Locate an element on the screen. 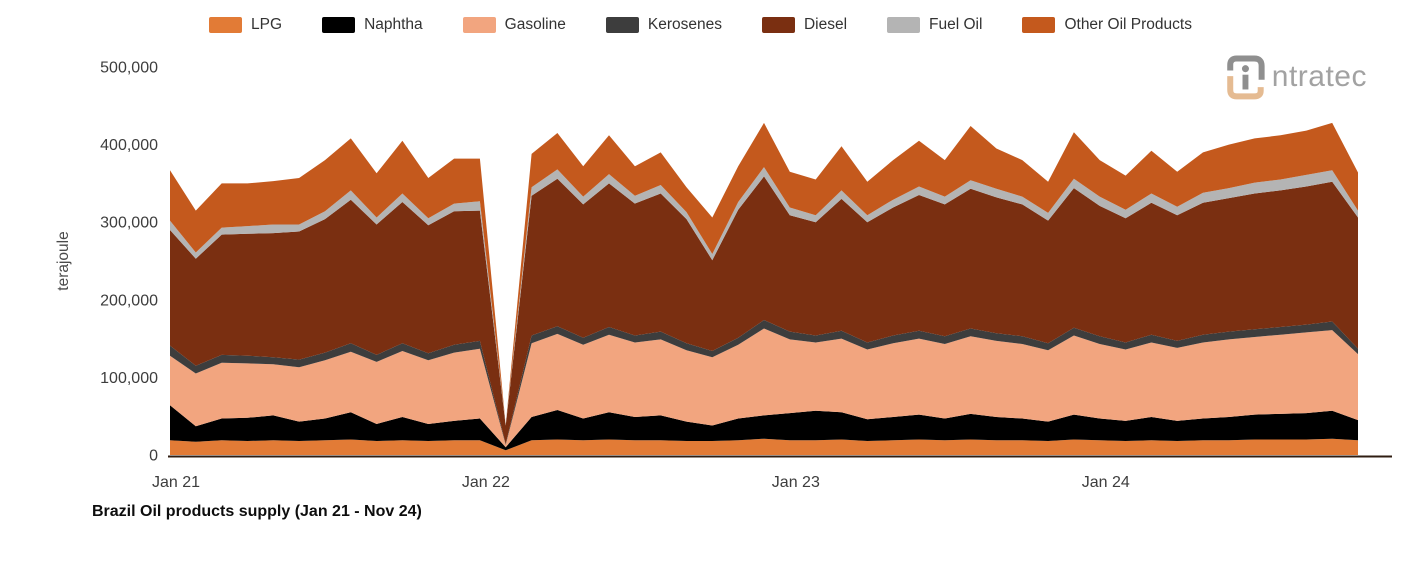 The height and width of the screenshot is (561, 1401). y-axis-title: terajoule is located at coordinates (63, 260).